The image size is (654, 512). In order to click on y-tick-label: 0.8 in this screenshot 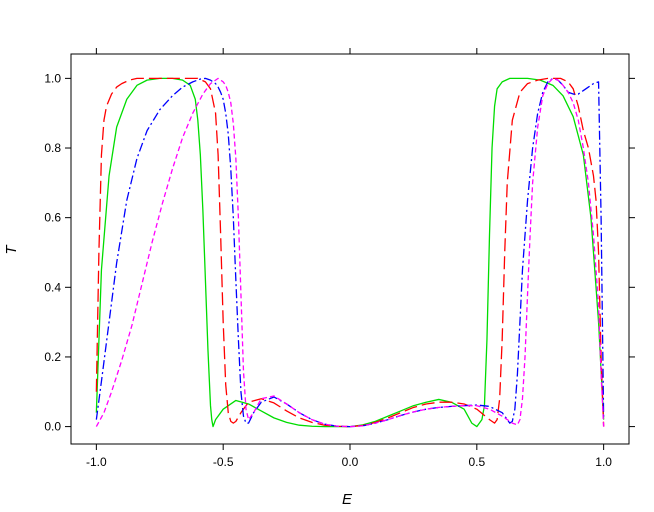, I will do `click(52, 148)`.